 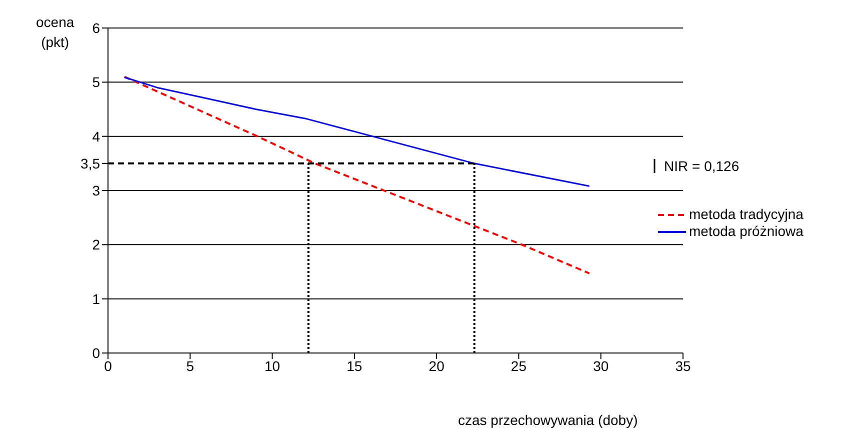 What do you see at coordinates (96, 136) in the screenshot?
I see `y-tick-label: 4` at bounding box center [96, 136].